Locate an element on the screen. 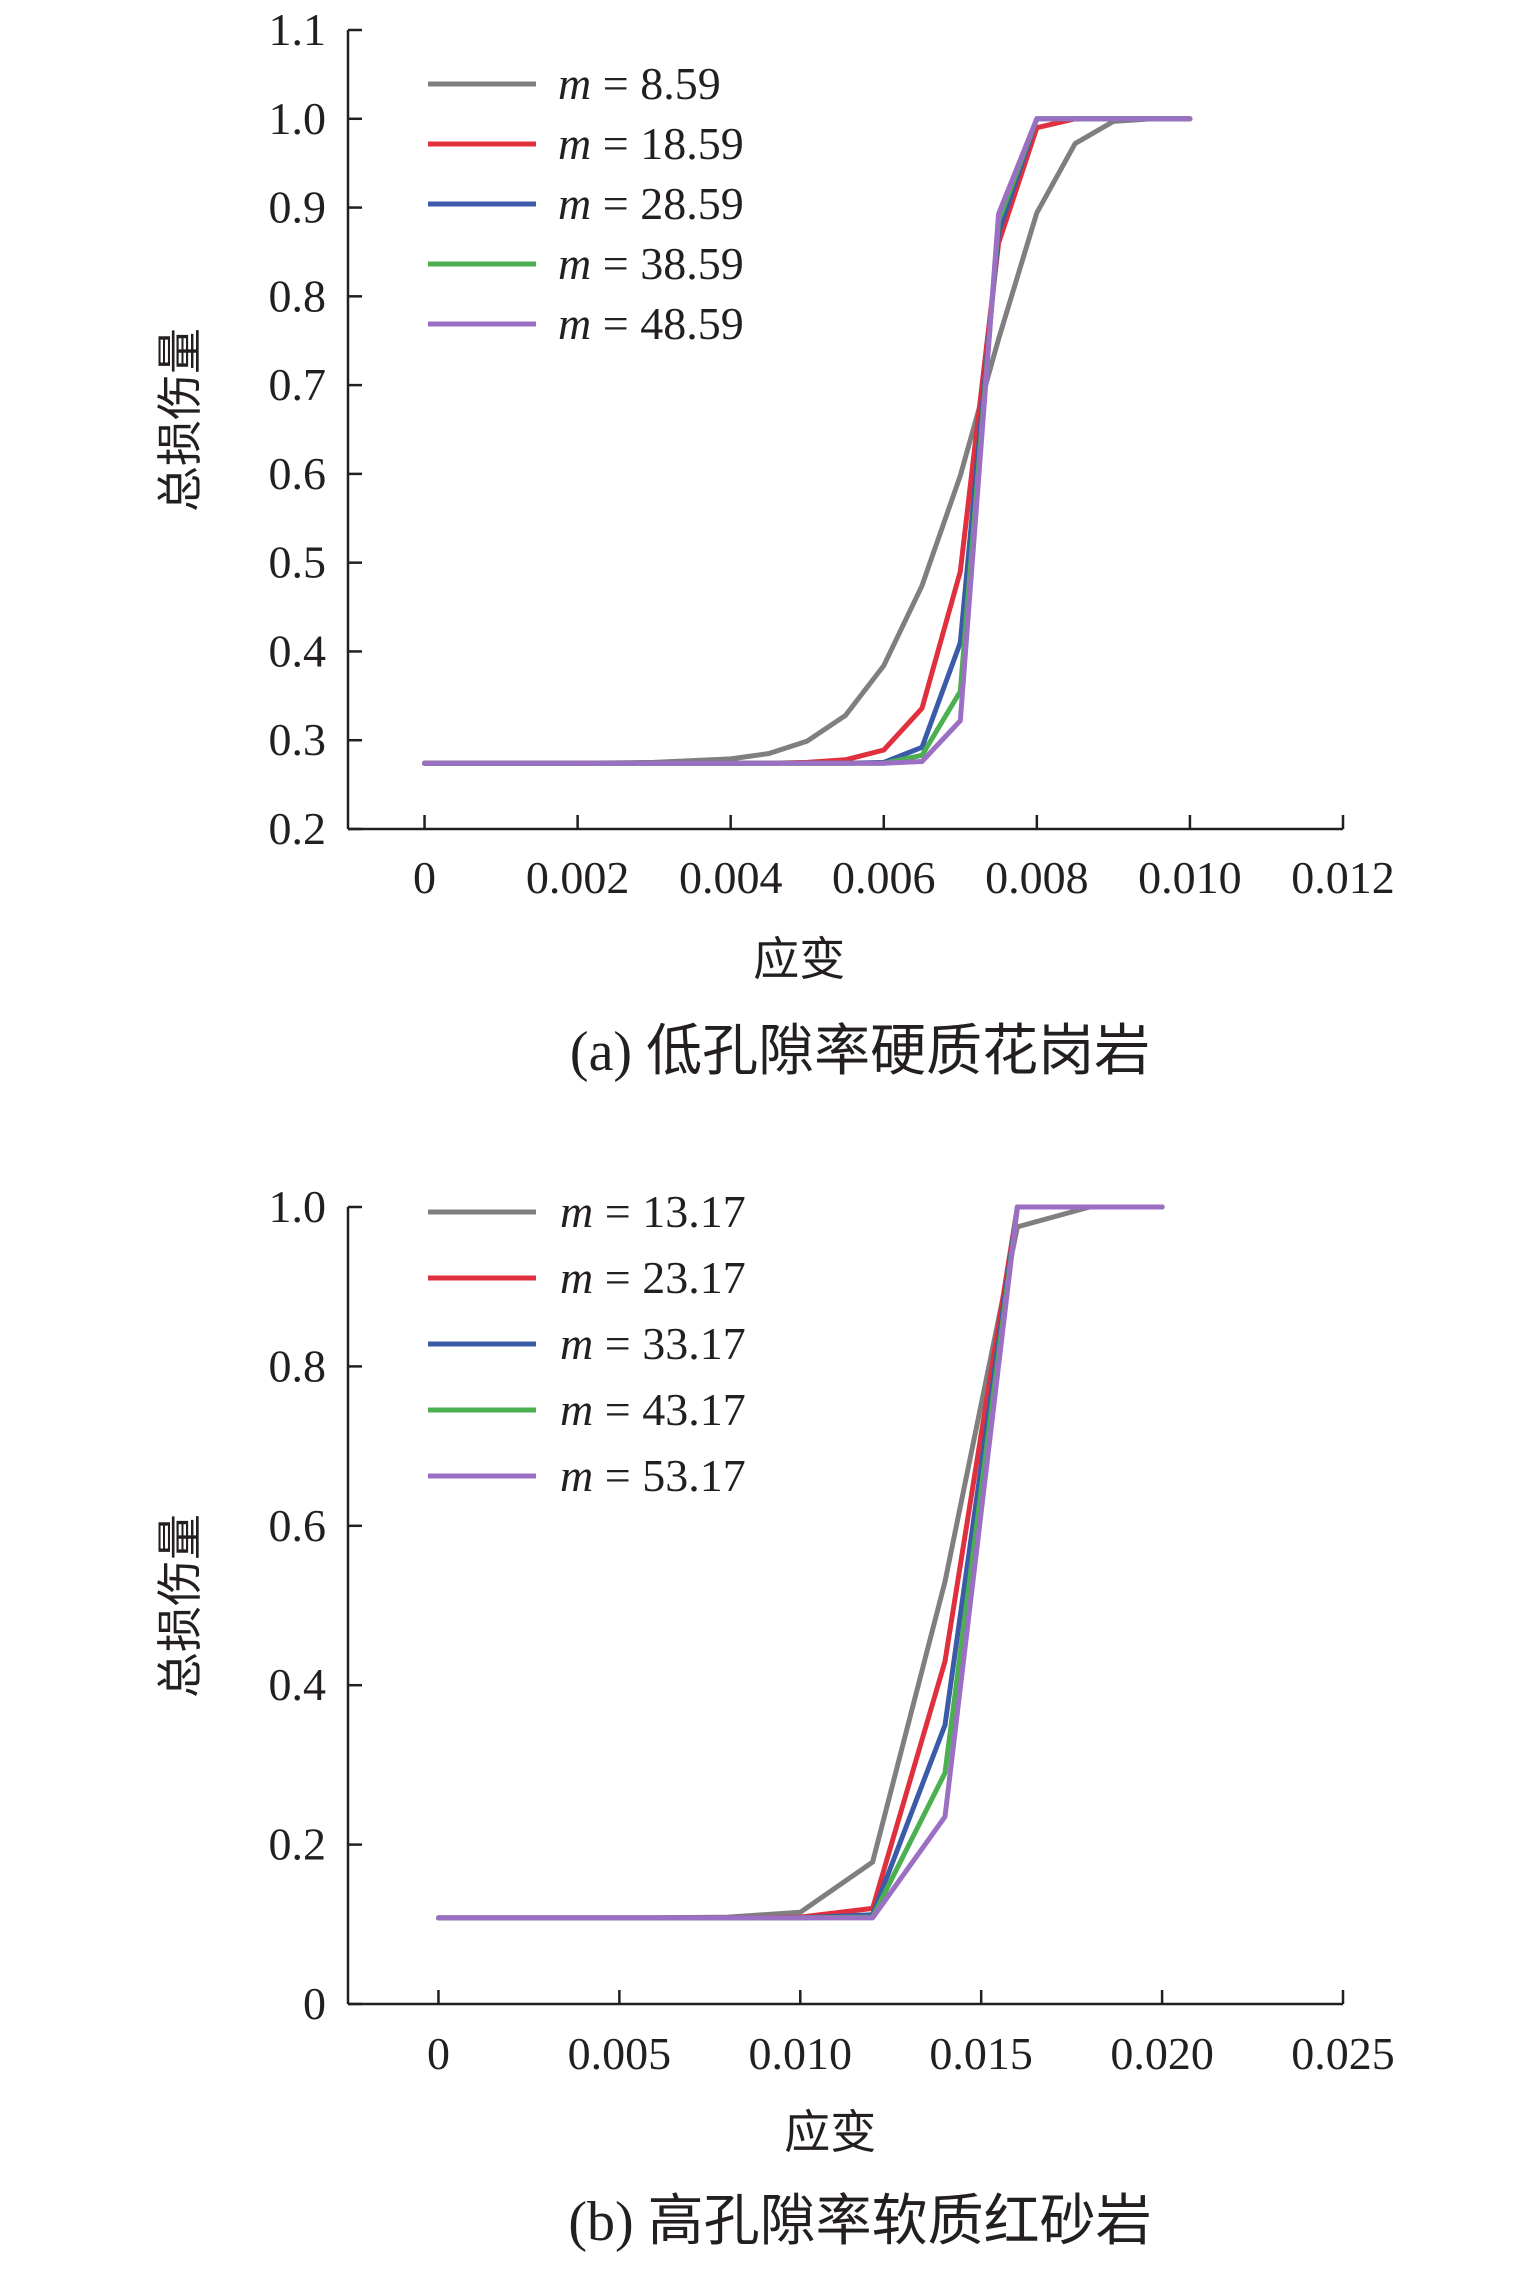  chart1-x-tick-label: 0.002 is located at coordinates (578, 877).